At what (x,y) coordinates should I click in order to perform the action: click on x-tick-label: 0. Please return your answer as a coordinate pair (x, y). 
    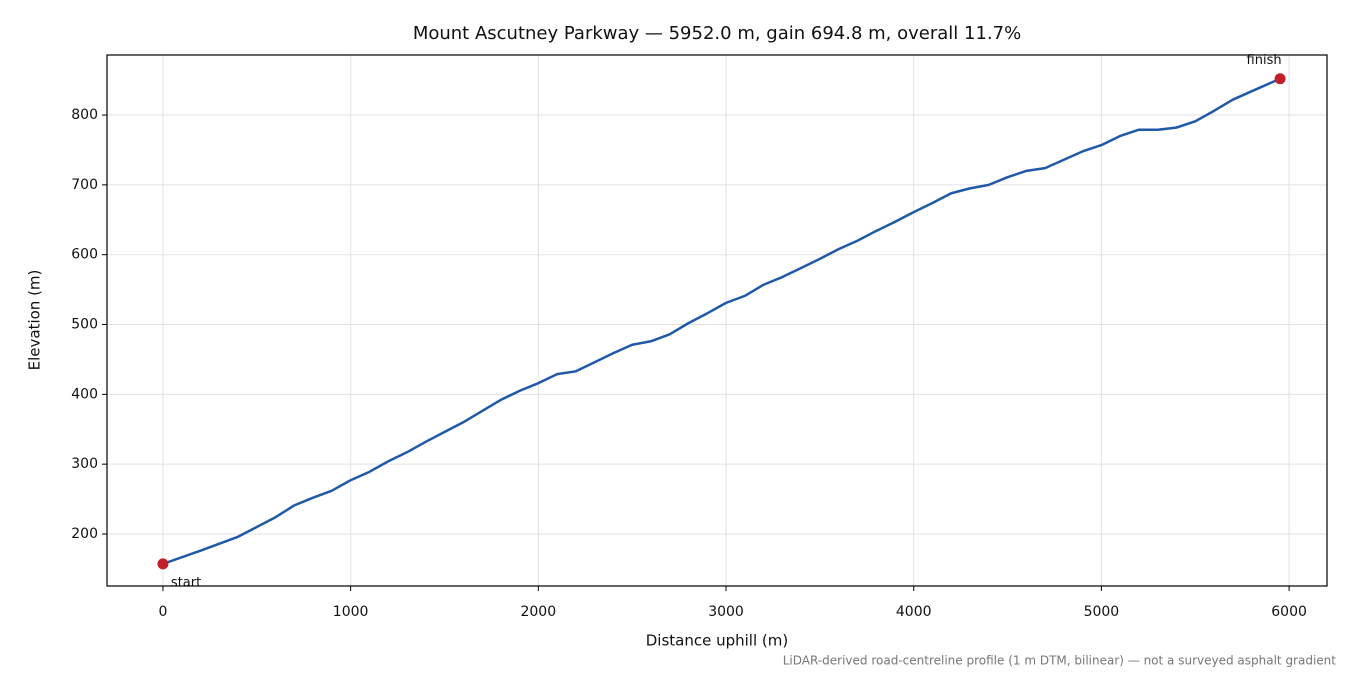
    Looking at the image, I should click on (162, 612).